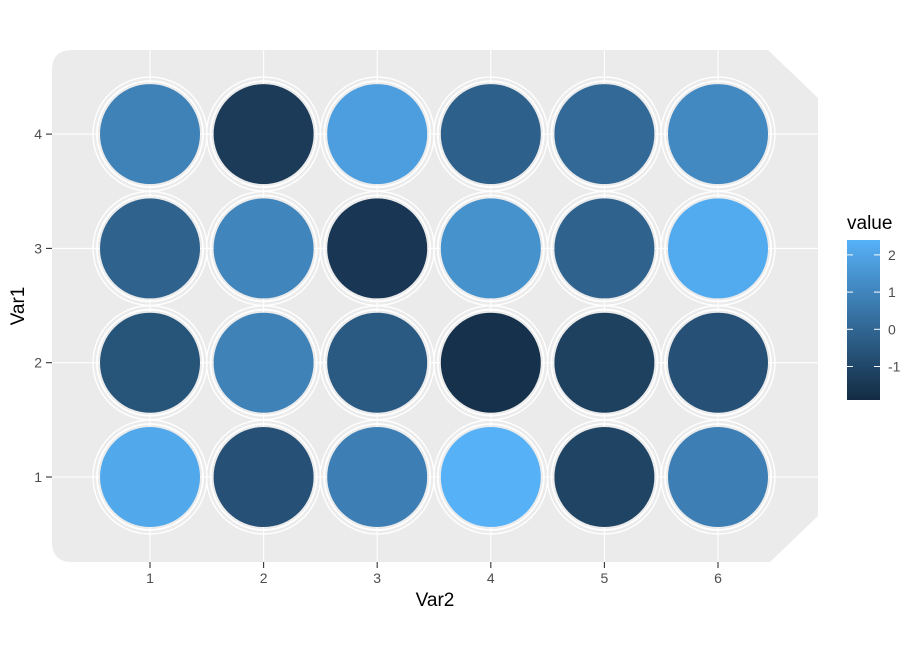 This screenshot has height=660, width=924. Describe the element at coordinates (38, 134) in the screenshot. I see `y-tick-label: 4` at that location.